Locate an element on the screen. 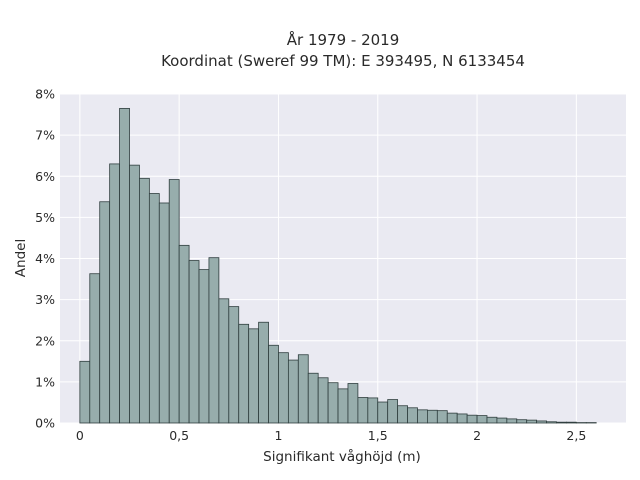 The height and width of the screenshot is (480, 640). y-tick-label: 3% is located at coordinates (45, 299).